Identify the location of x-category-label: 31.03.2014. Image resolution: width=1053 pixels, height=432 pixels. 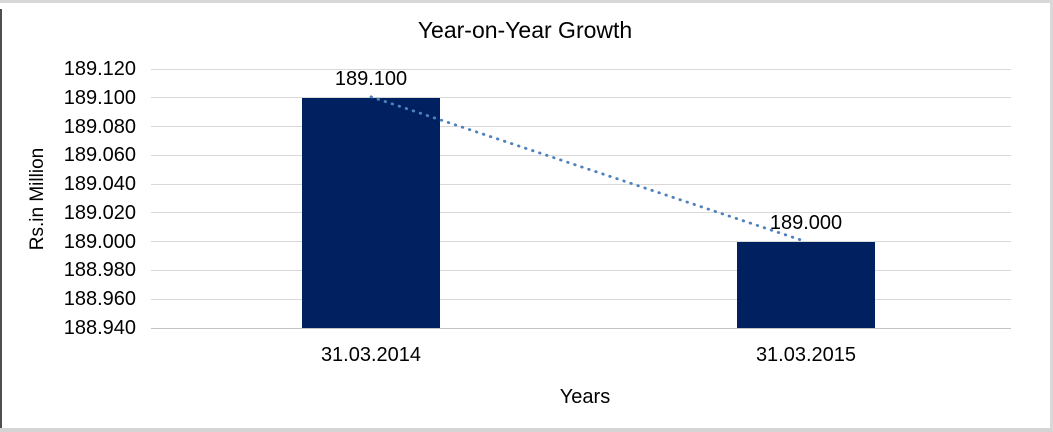
(371, 355).